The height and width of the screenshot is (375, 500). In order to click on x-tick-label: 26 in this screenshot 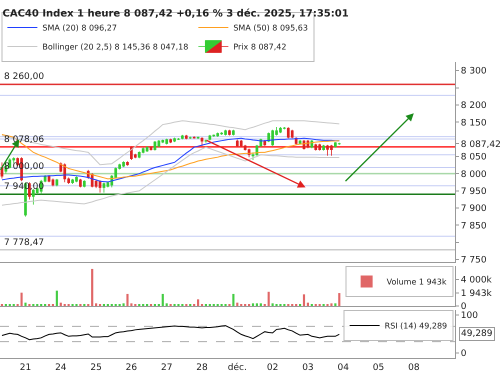, I will do `click(132, 367)`.